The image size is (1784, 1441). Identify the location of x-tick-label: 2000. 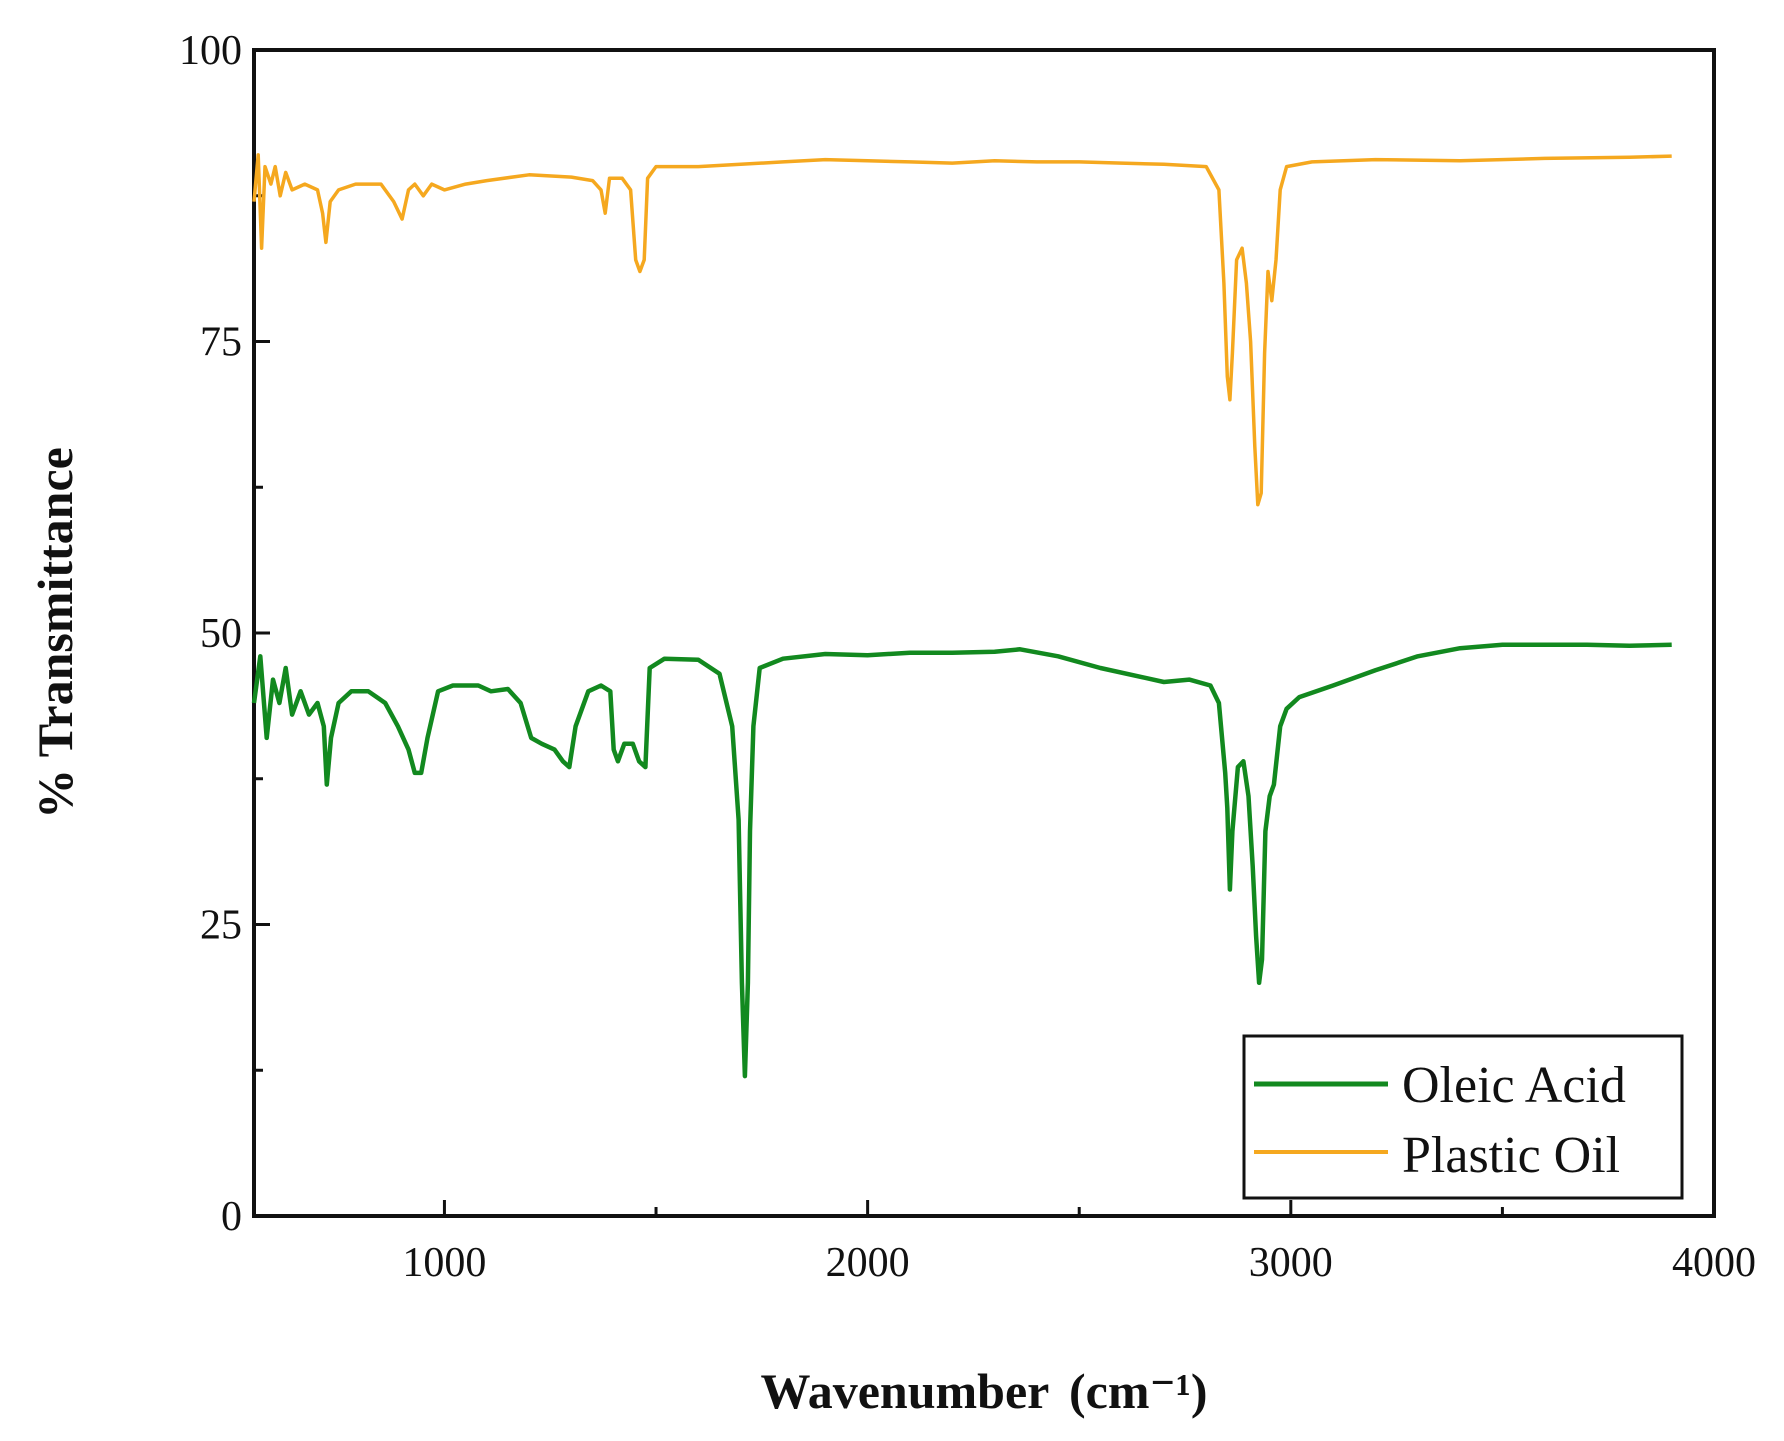
(868, 1263).